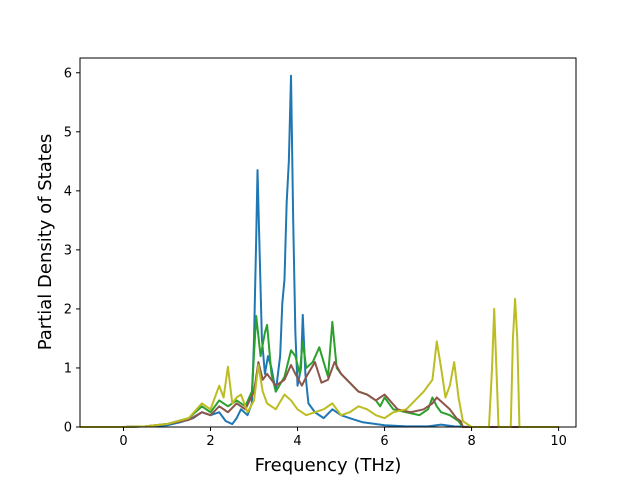 The height and width of the screenshot is (480, 640). Describe the element at coordinates (68, 309) in the screenshot. I see `y-tick-label: 2` at that location.